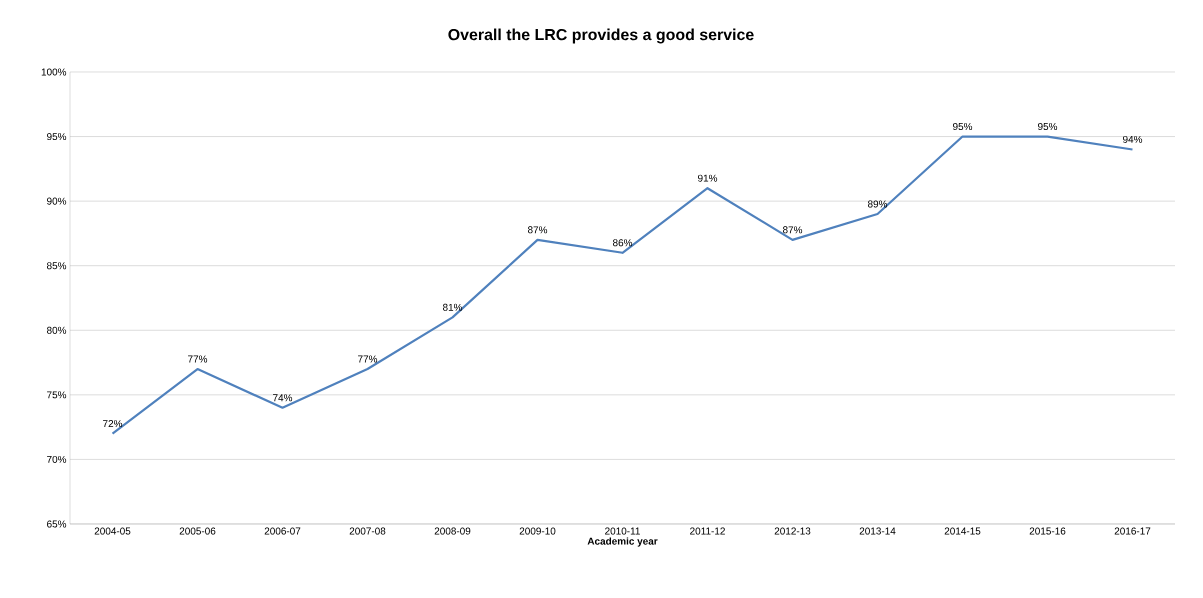  I want to click on x-tick-label: 2011-12, so click(707, 531).